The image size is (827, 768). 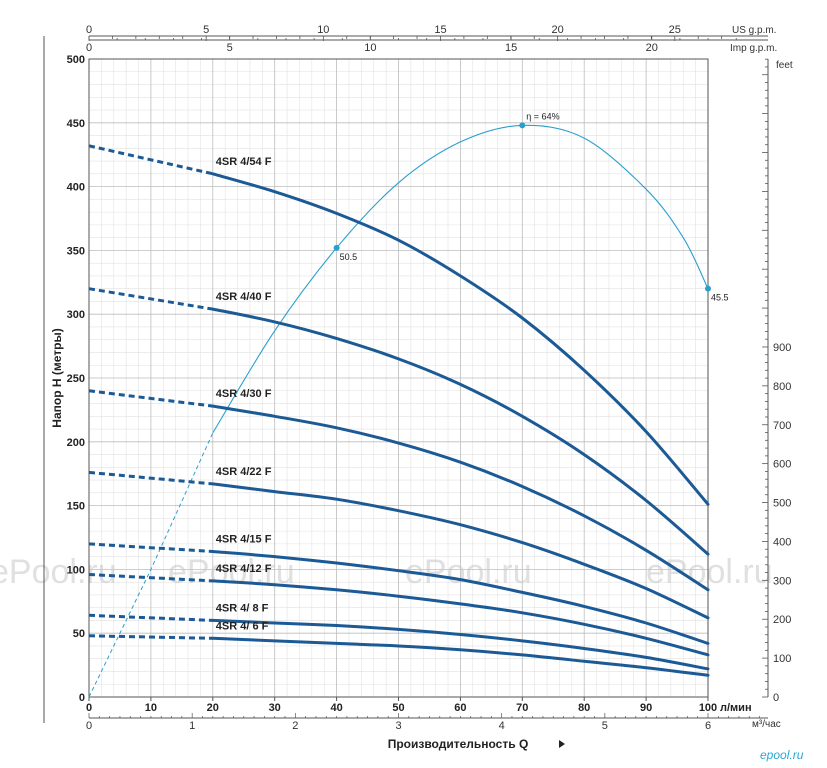 I want to click on m3h-unit-label: м³/час, so click(x=766, y=724).